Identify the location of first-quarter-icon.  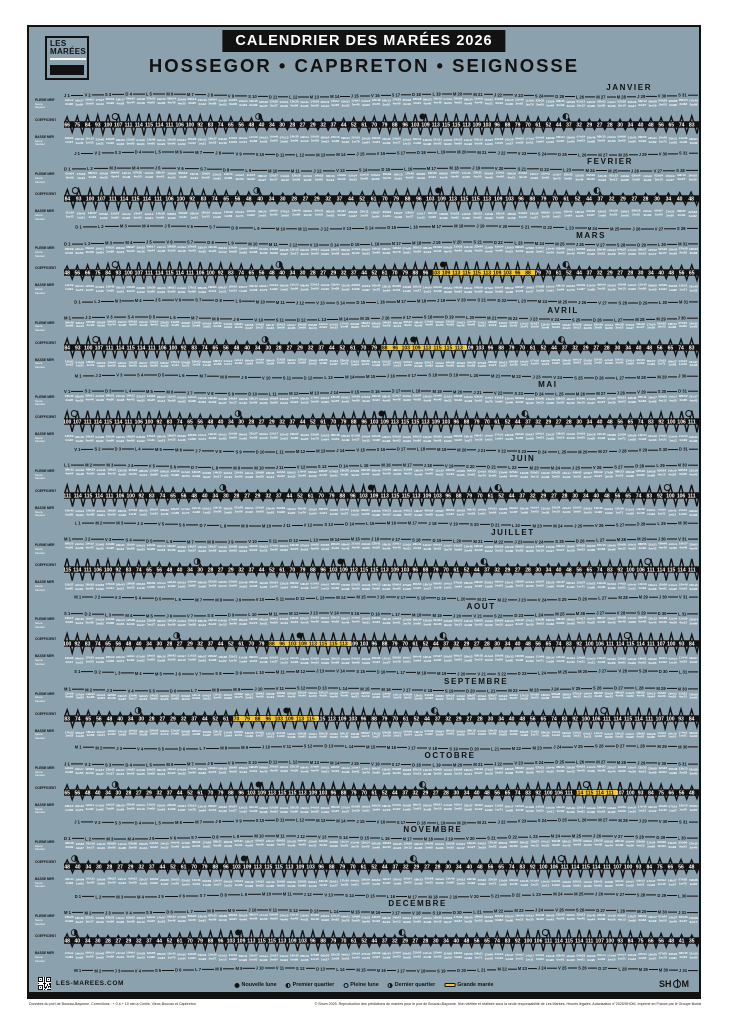
(525, 413).